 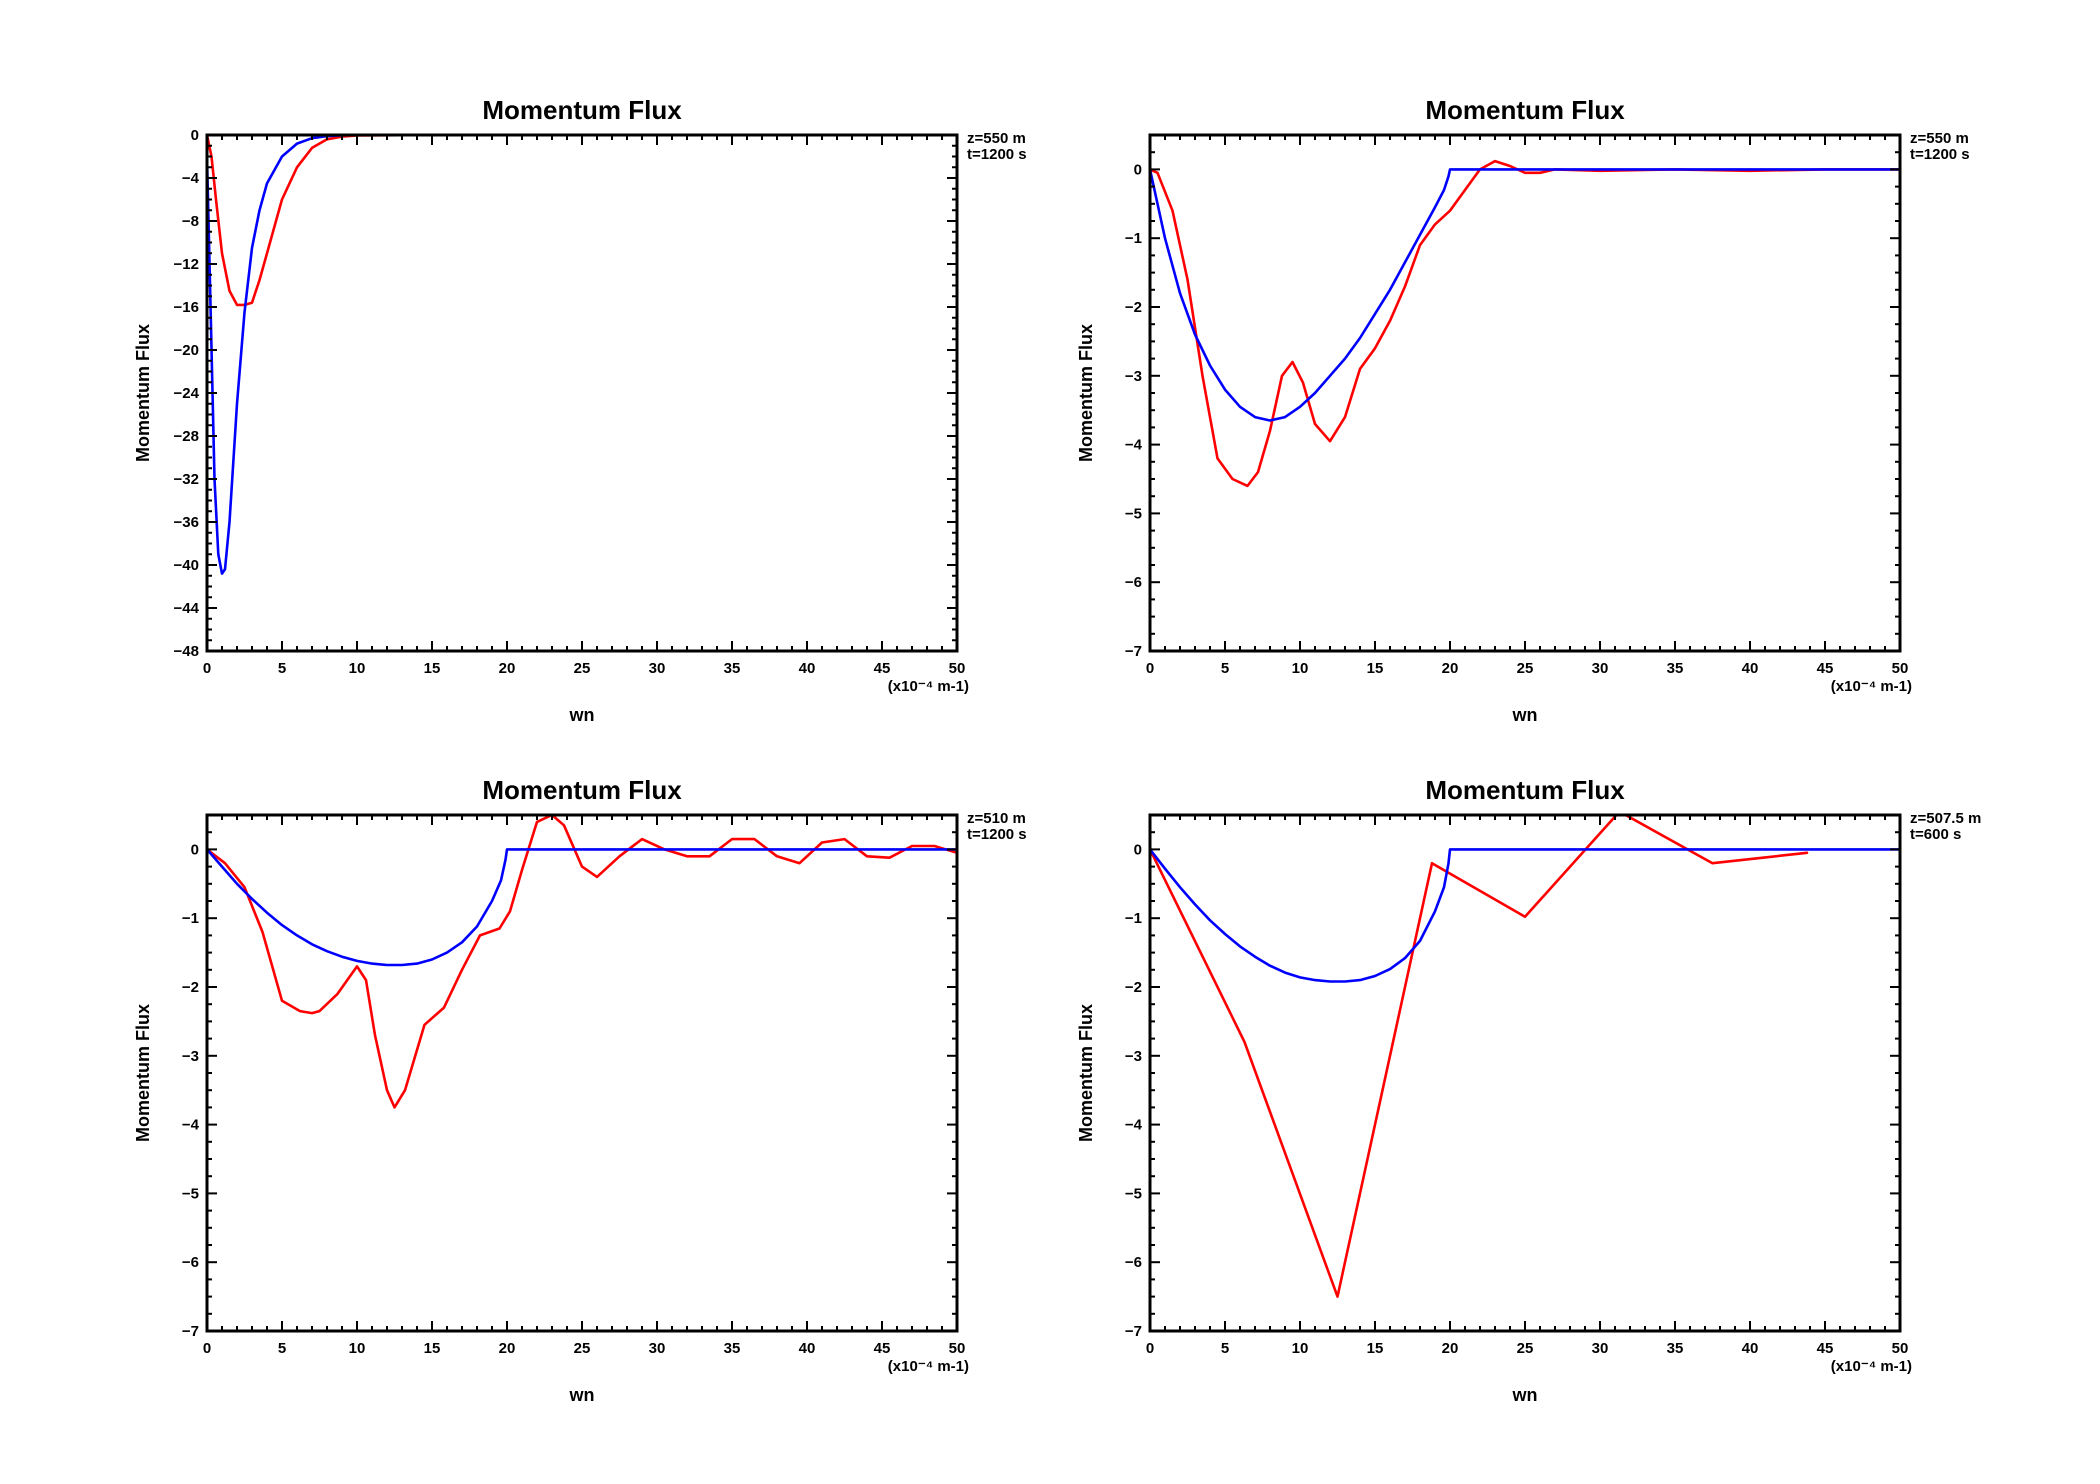 What do you see at coordinates (186, 651) in the screenshot?
I see `y-tick-label: −48` at bounding box center [186, 651].